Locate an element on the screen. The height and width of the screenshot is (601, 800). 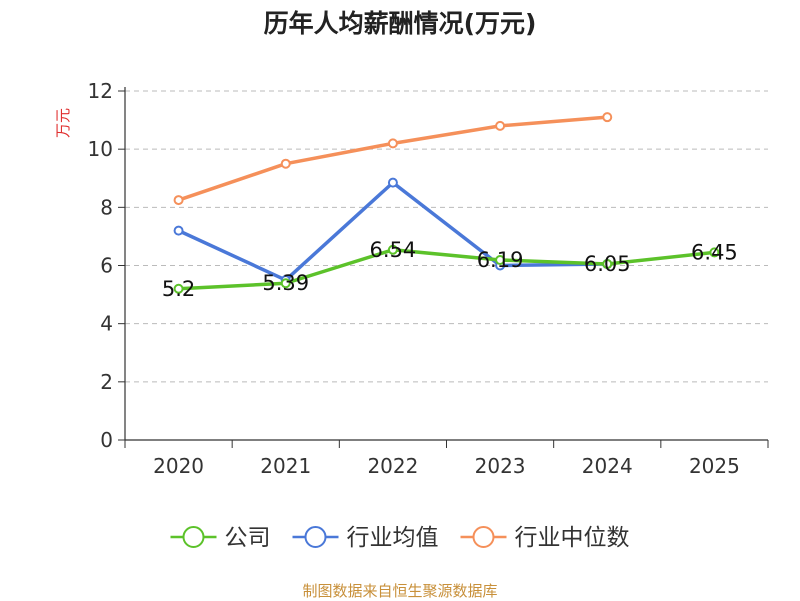
y-tick-label: 10 is located at coordinates (100, 149).